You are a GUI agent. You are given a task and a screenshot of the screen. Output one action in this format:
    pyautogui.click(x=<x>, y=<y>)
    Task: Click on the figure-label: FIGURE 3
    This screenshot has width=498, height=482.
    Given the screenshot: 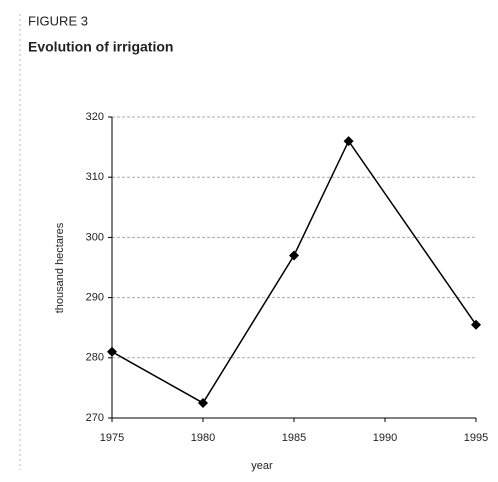 What is the action you would take?
    pyautogui.click(x=58, y=20)
    